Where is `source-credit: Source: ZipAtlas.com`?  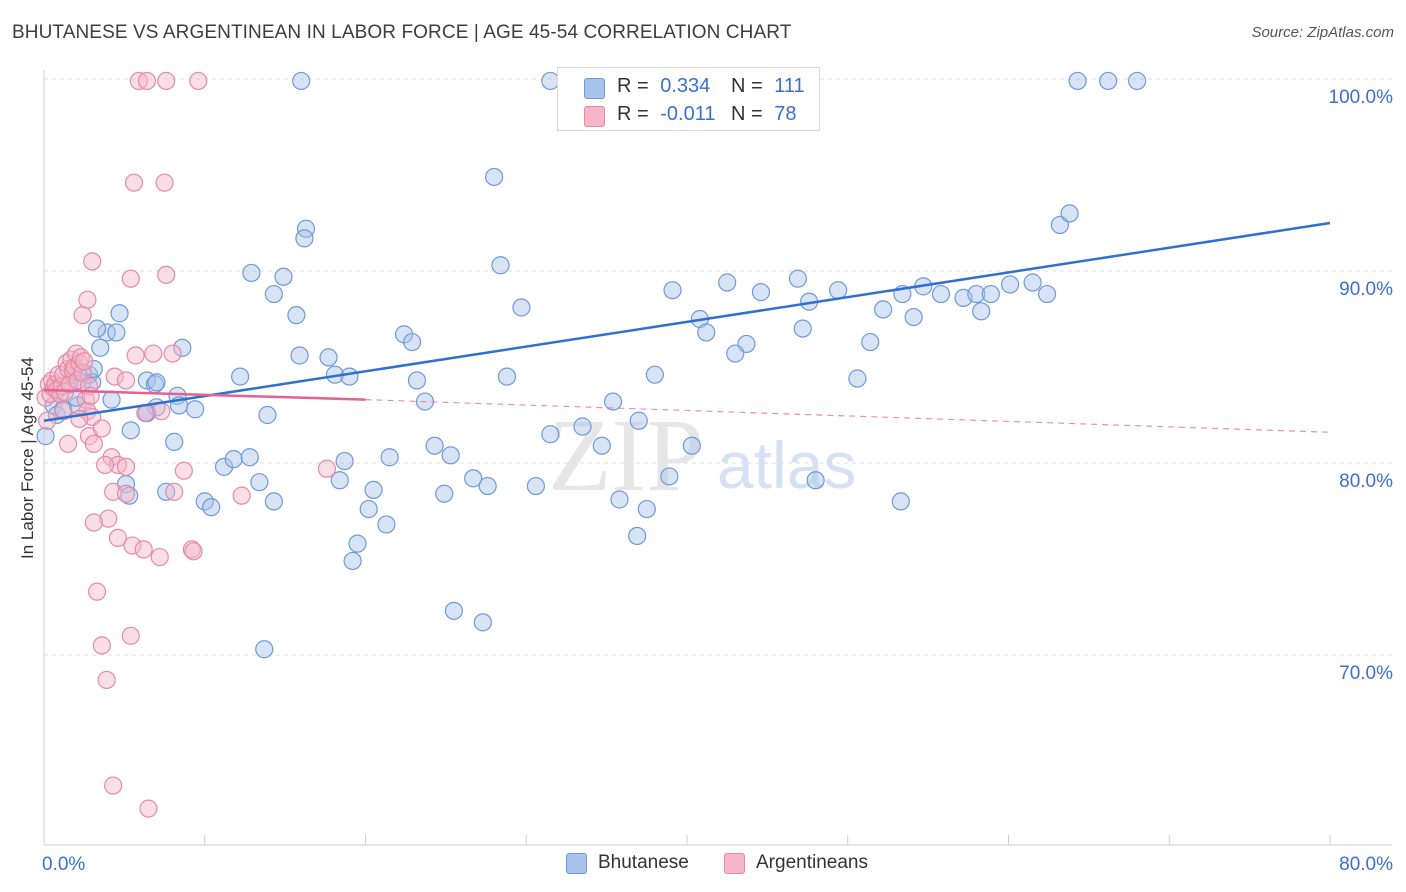
source-credit: Source: ZipAtlas.com is located at coordinates (1322, 32).